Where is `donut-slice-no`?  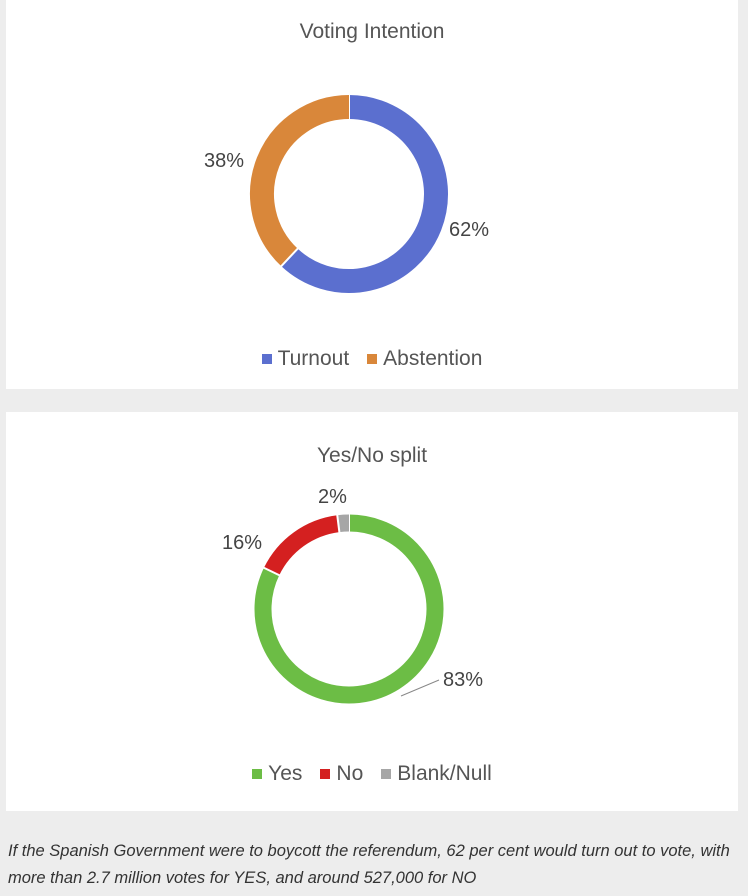
donut-slice-no is located at coordinates (301, 545).